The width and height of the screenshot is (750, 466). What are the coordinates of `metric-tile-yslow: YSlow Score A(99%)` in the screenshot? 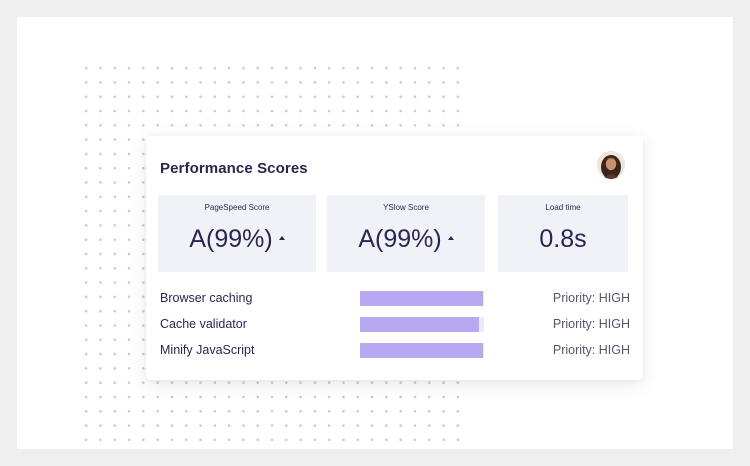 It's located at (406, 233).